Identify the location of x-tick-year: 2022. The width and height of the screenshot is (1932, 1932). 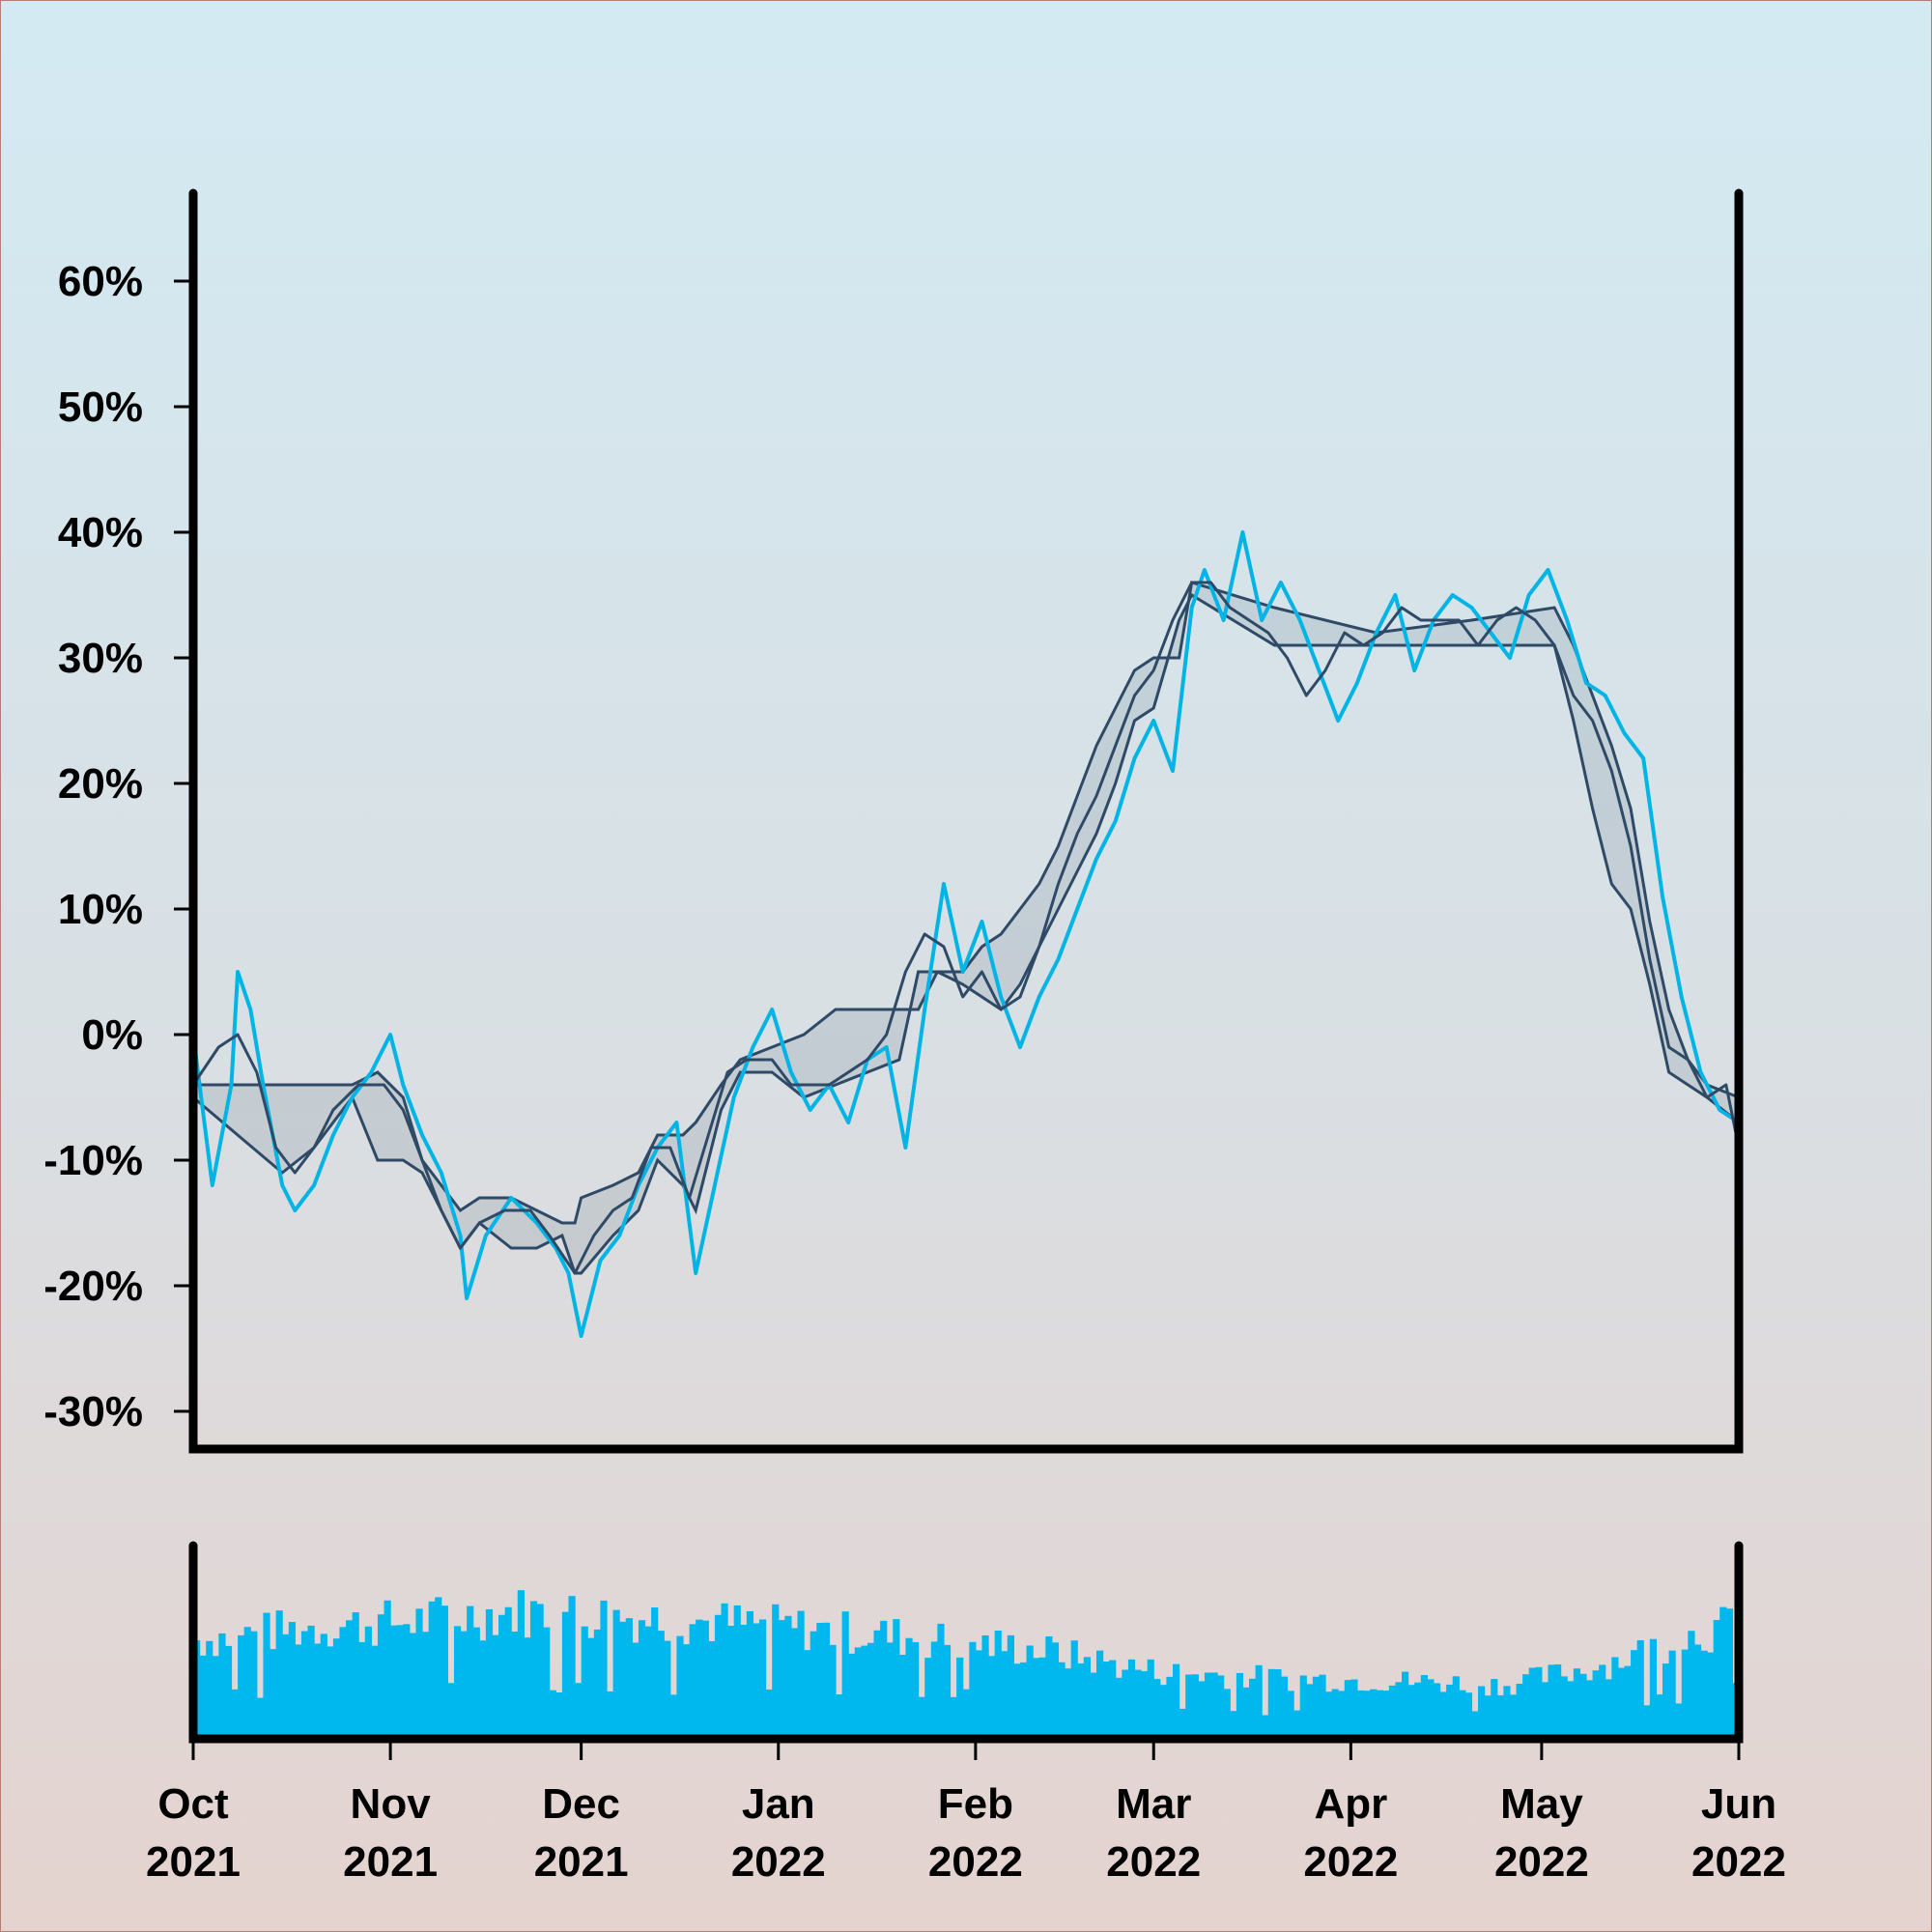
(975, 1862).